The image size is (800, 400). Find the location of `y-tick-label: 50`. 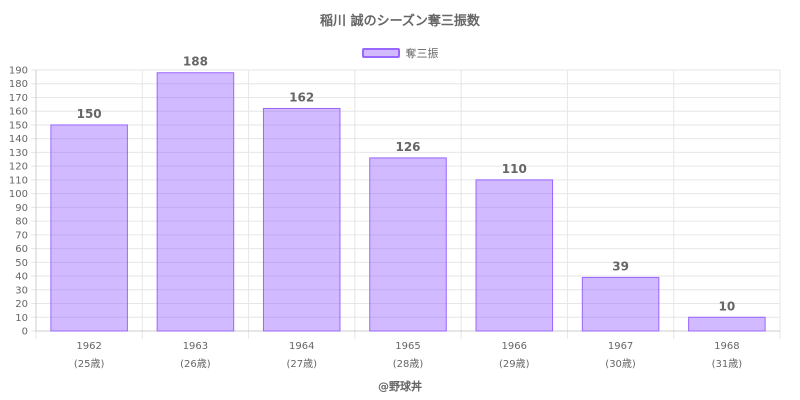

y-tick-label: 50 is located at coordinates (21, 263).